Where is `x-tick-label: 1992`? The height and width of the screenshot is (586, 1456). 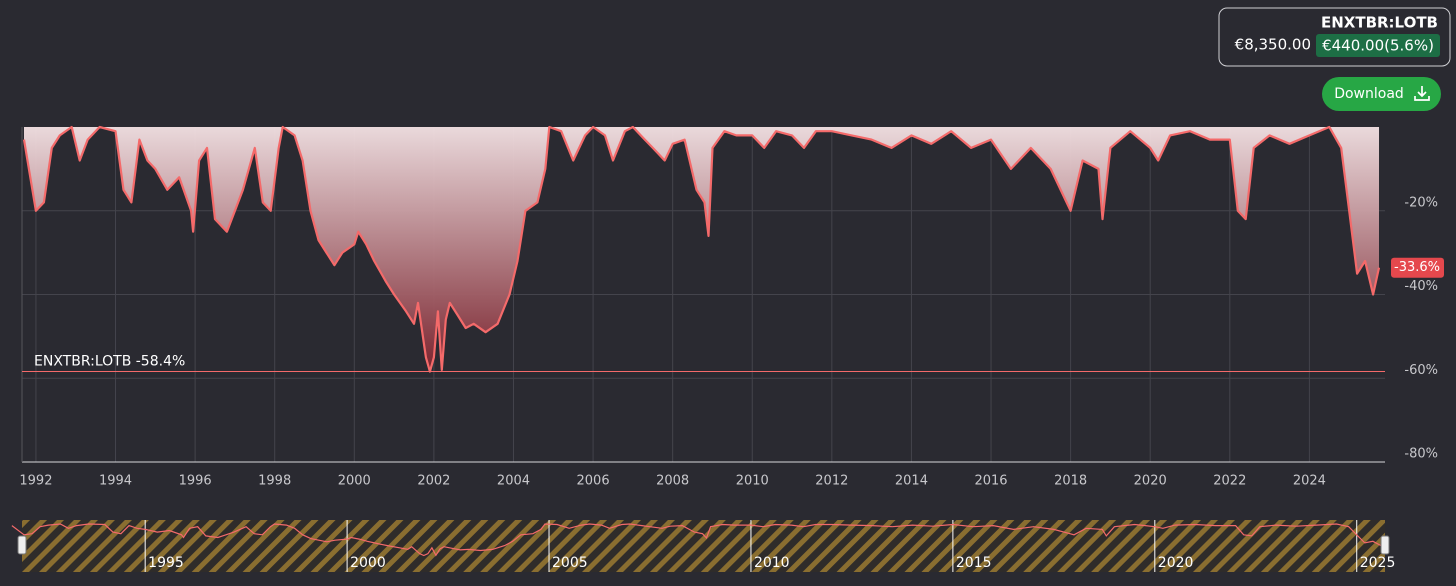 x-tick-label: 1992 is located at coordinates (35, 481).